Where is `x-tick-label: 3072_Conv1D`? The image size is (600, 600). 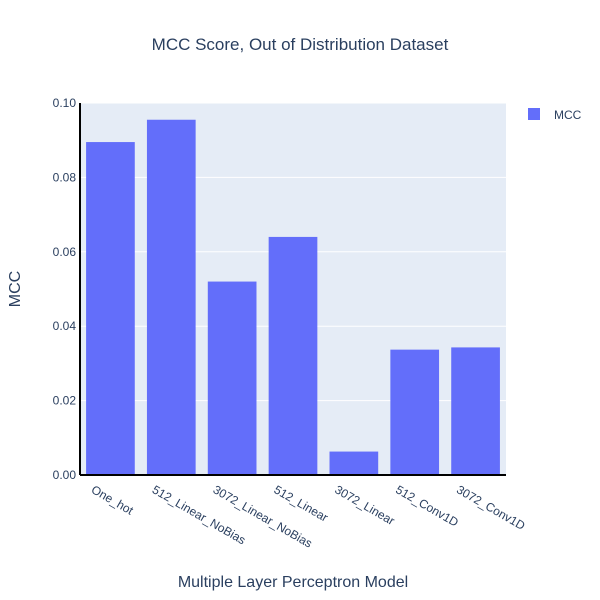
x-tick-label: 3072_Conv1D is located at coordinates (491, 507).